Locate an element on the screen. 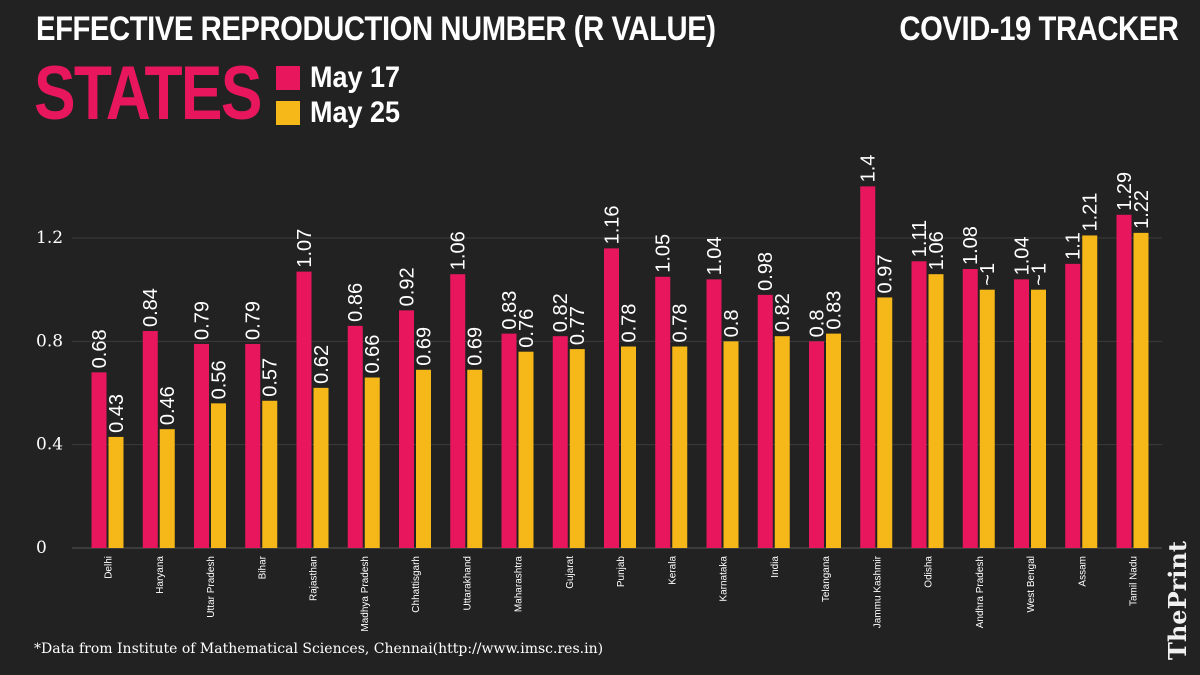 The width and height of the screenshot is (1200, 675). value-label-may17: 1.05 is located at coordinates (664, 253).